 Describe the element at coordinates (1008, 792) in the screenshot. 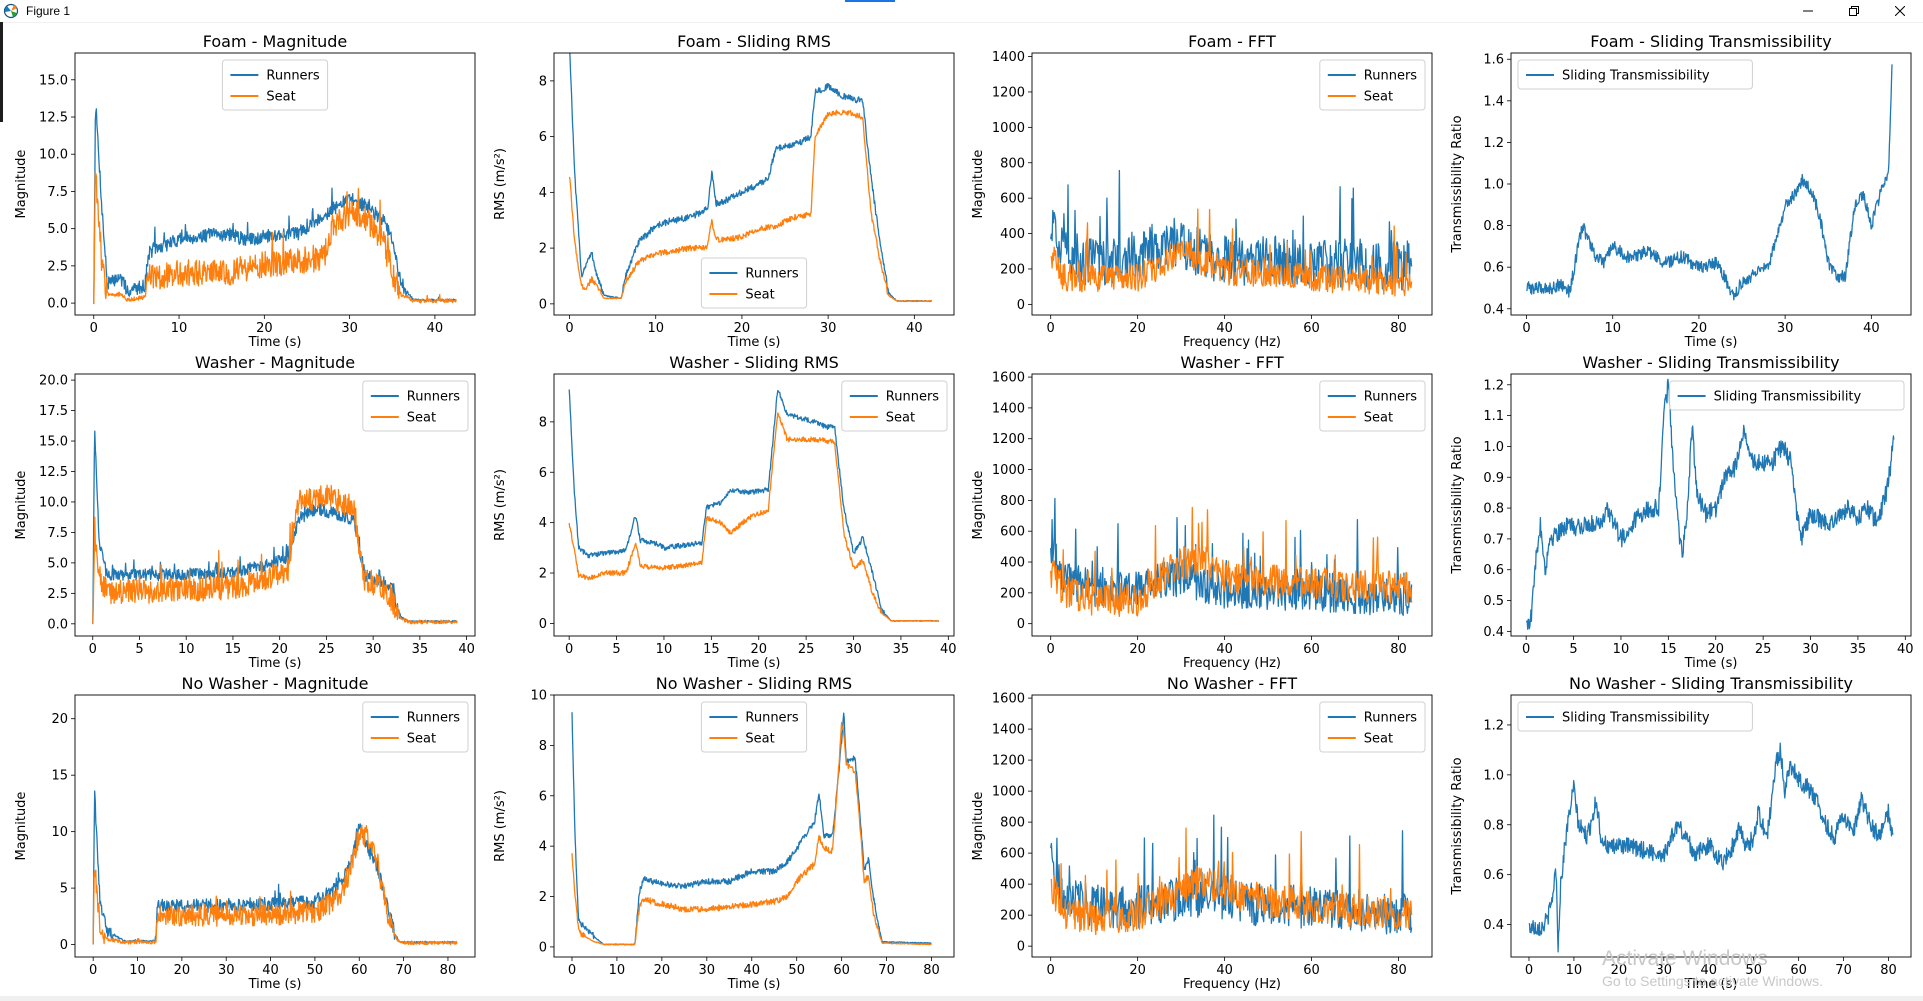

I see `y-tick-label: 1000` at that location.